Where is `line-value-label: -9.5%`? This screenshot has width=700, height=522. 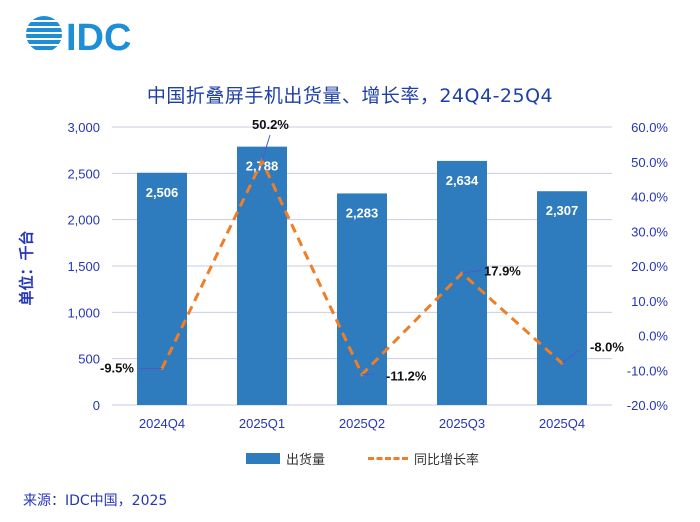 line-value-label: -9.5% is located at coordinates (117, 368).